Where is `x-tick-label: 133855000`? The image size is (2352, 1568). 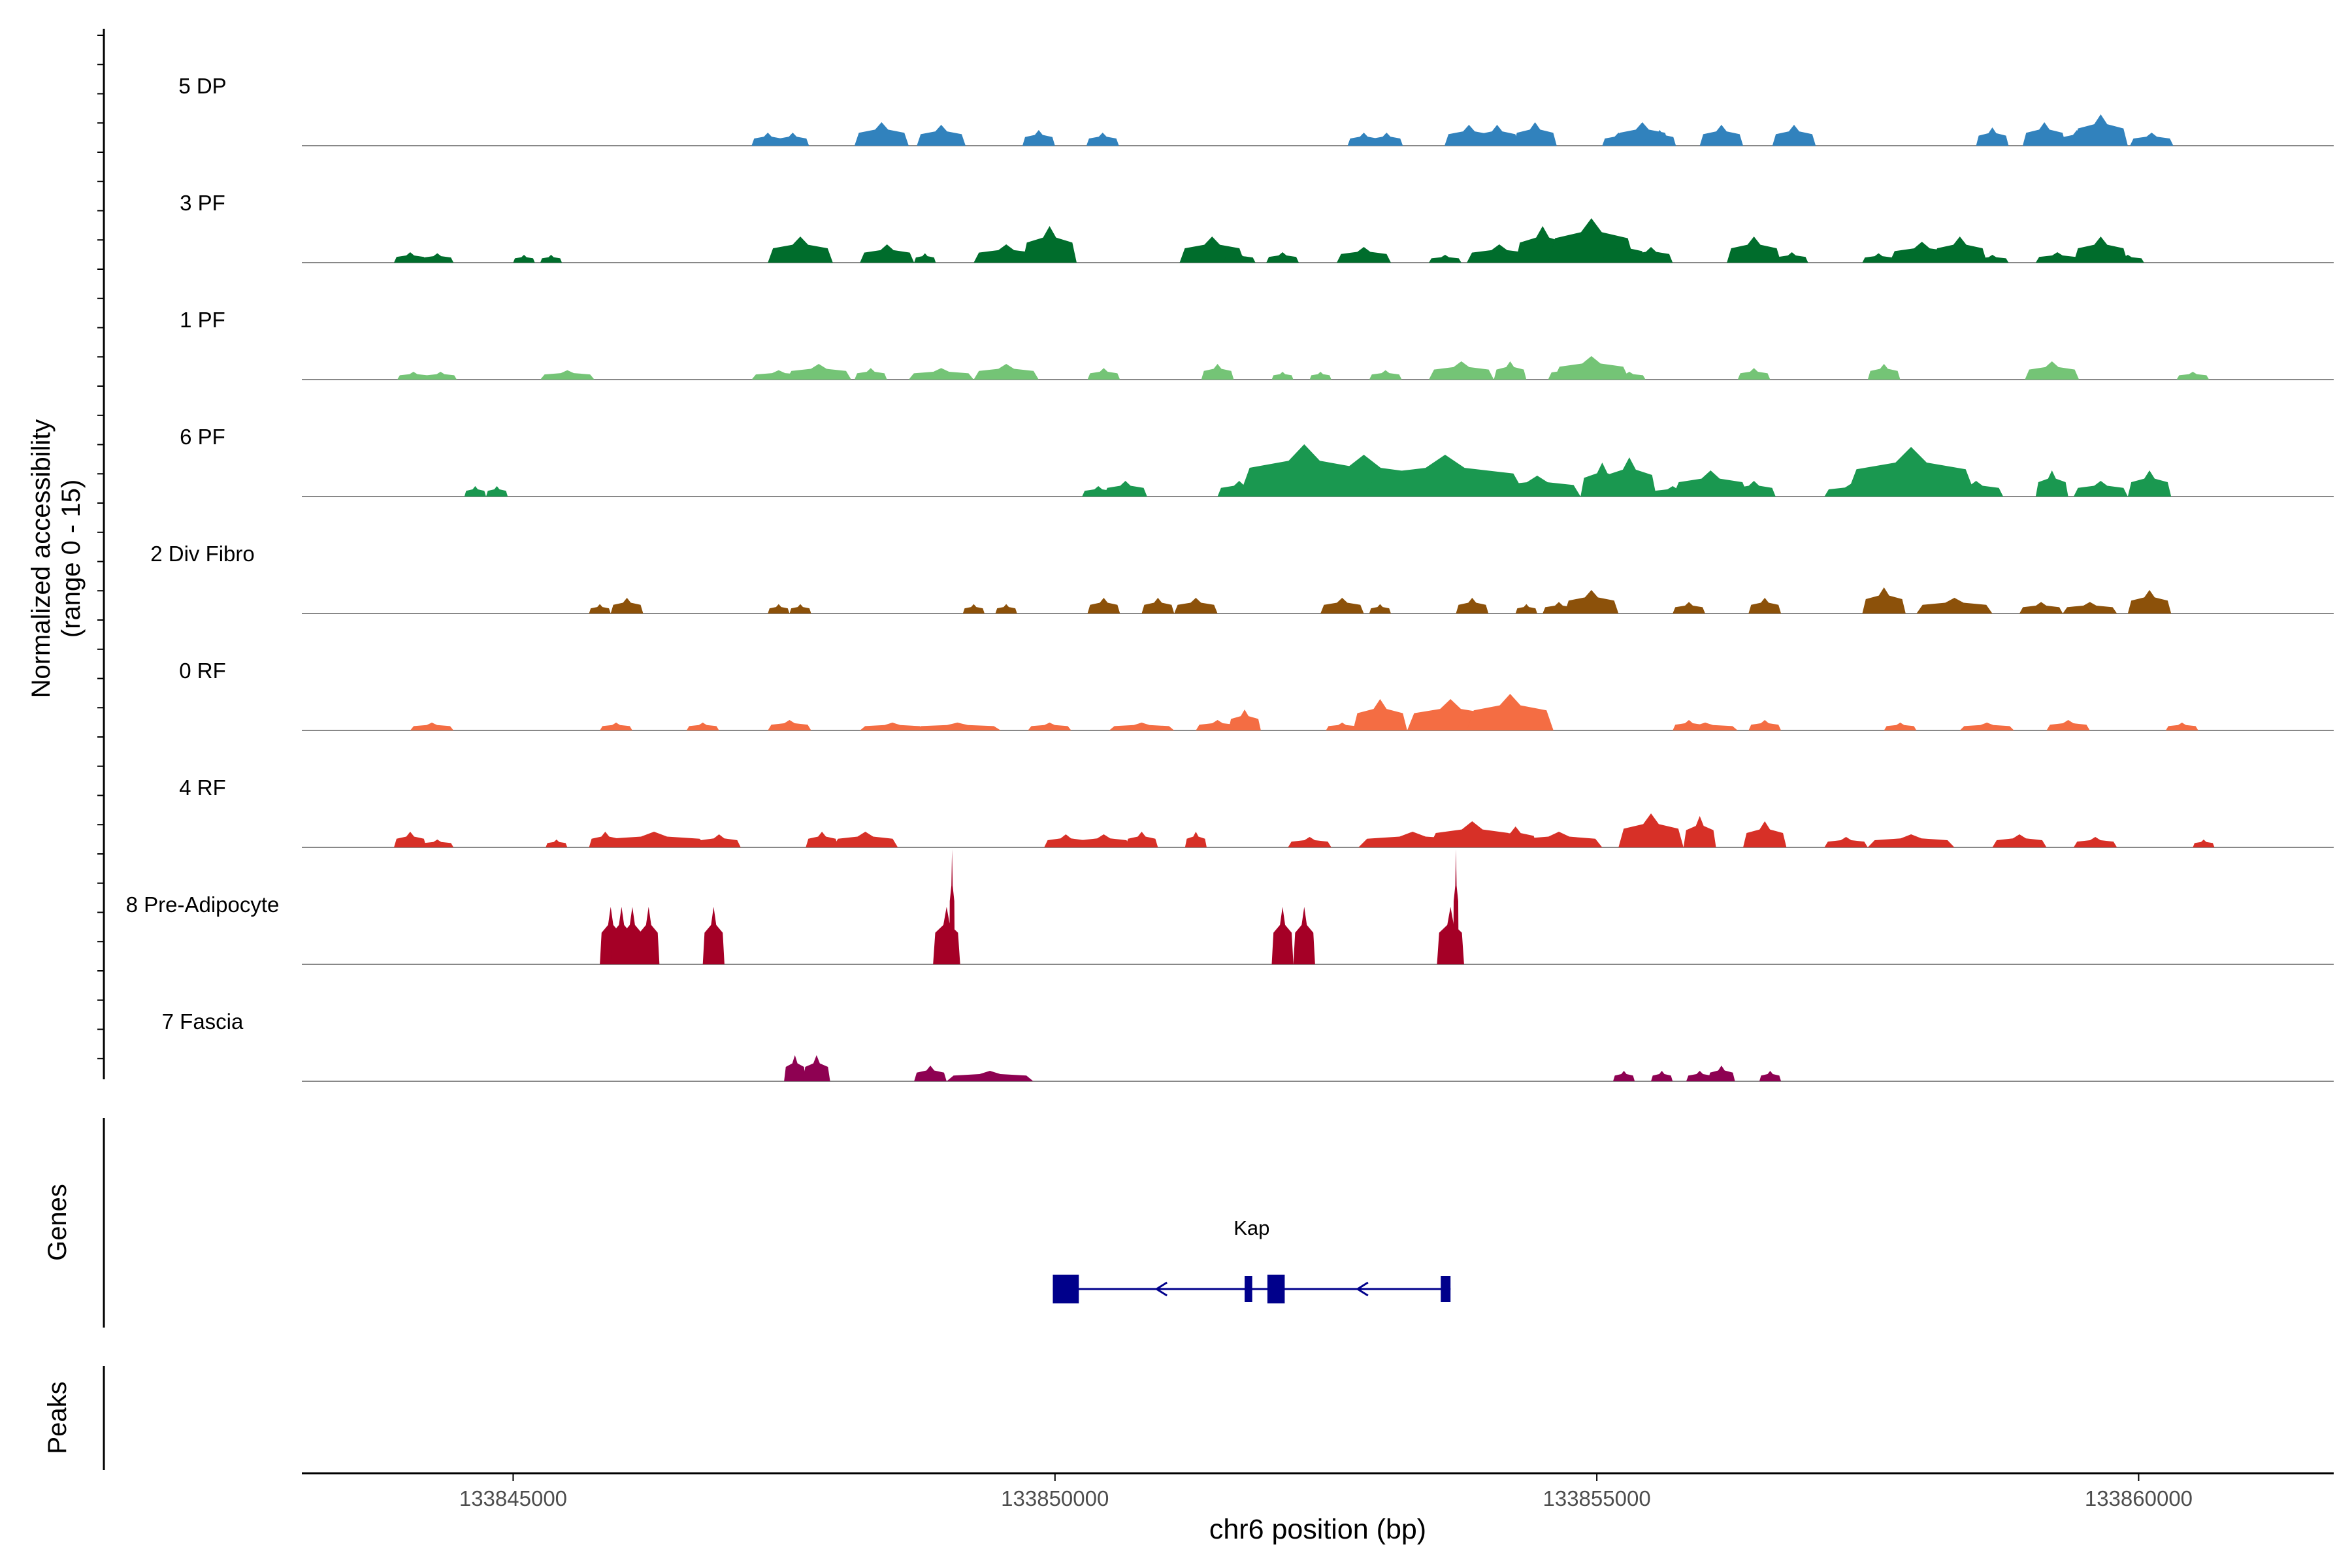 x-tick-label: 133855000 is located at coordinates (1597, 1498).